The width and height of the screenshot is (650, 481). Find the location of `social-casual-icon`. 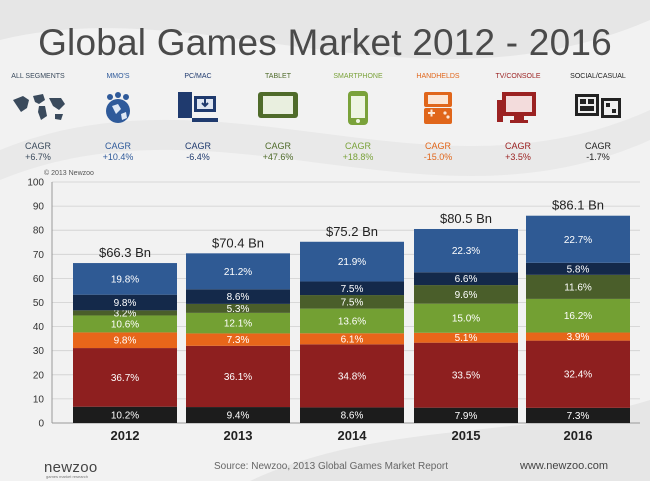

social-casual-icon is located at coordinates (598, 109).